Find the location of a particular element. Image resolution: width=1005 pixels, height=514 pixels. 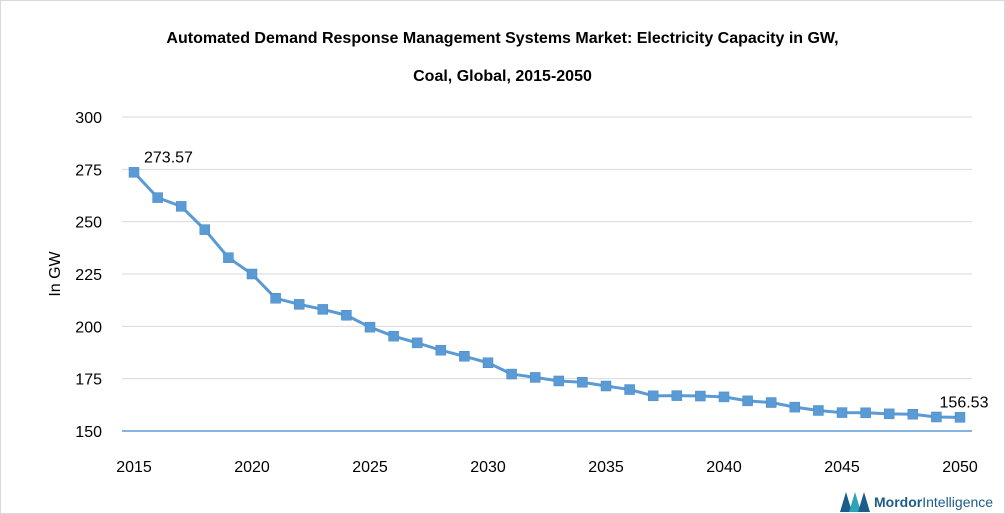

y-tick-label: 225 is located at coordinates (88, 275).